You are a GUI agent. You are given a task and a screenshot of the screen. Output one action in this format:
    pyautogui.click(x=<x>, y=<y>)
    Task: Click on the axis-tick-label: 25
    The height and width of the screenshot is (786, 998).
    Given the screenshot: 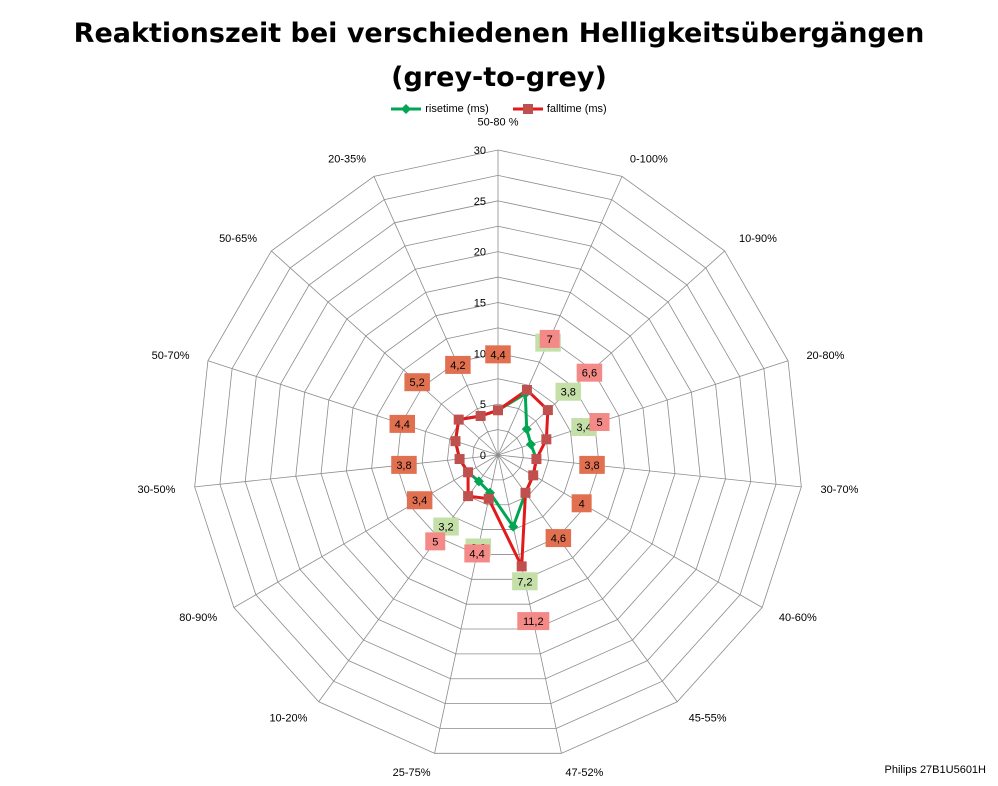 What is the action you would take?
    pyautogui.click(x=480, y=202)
    